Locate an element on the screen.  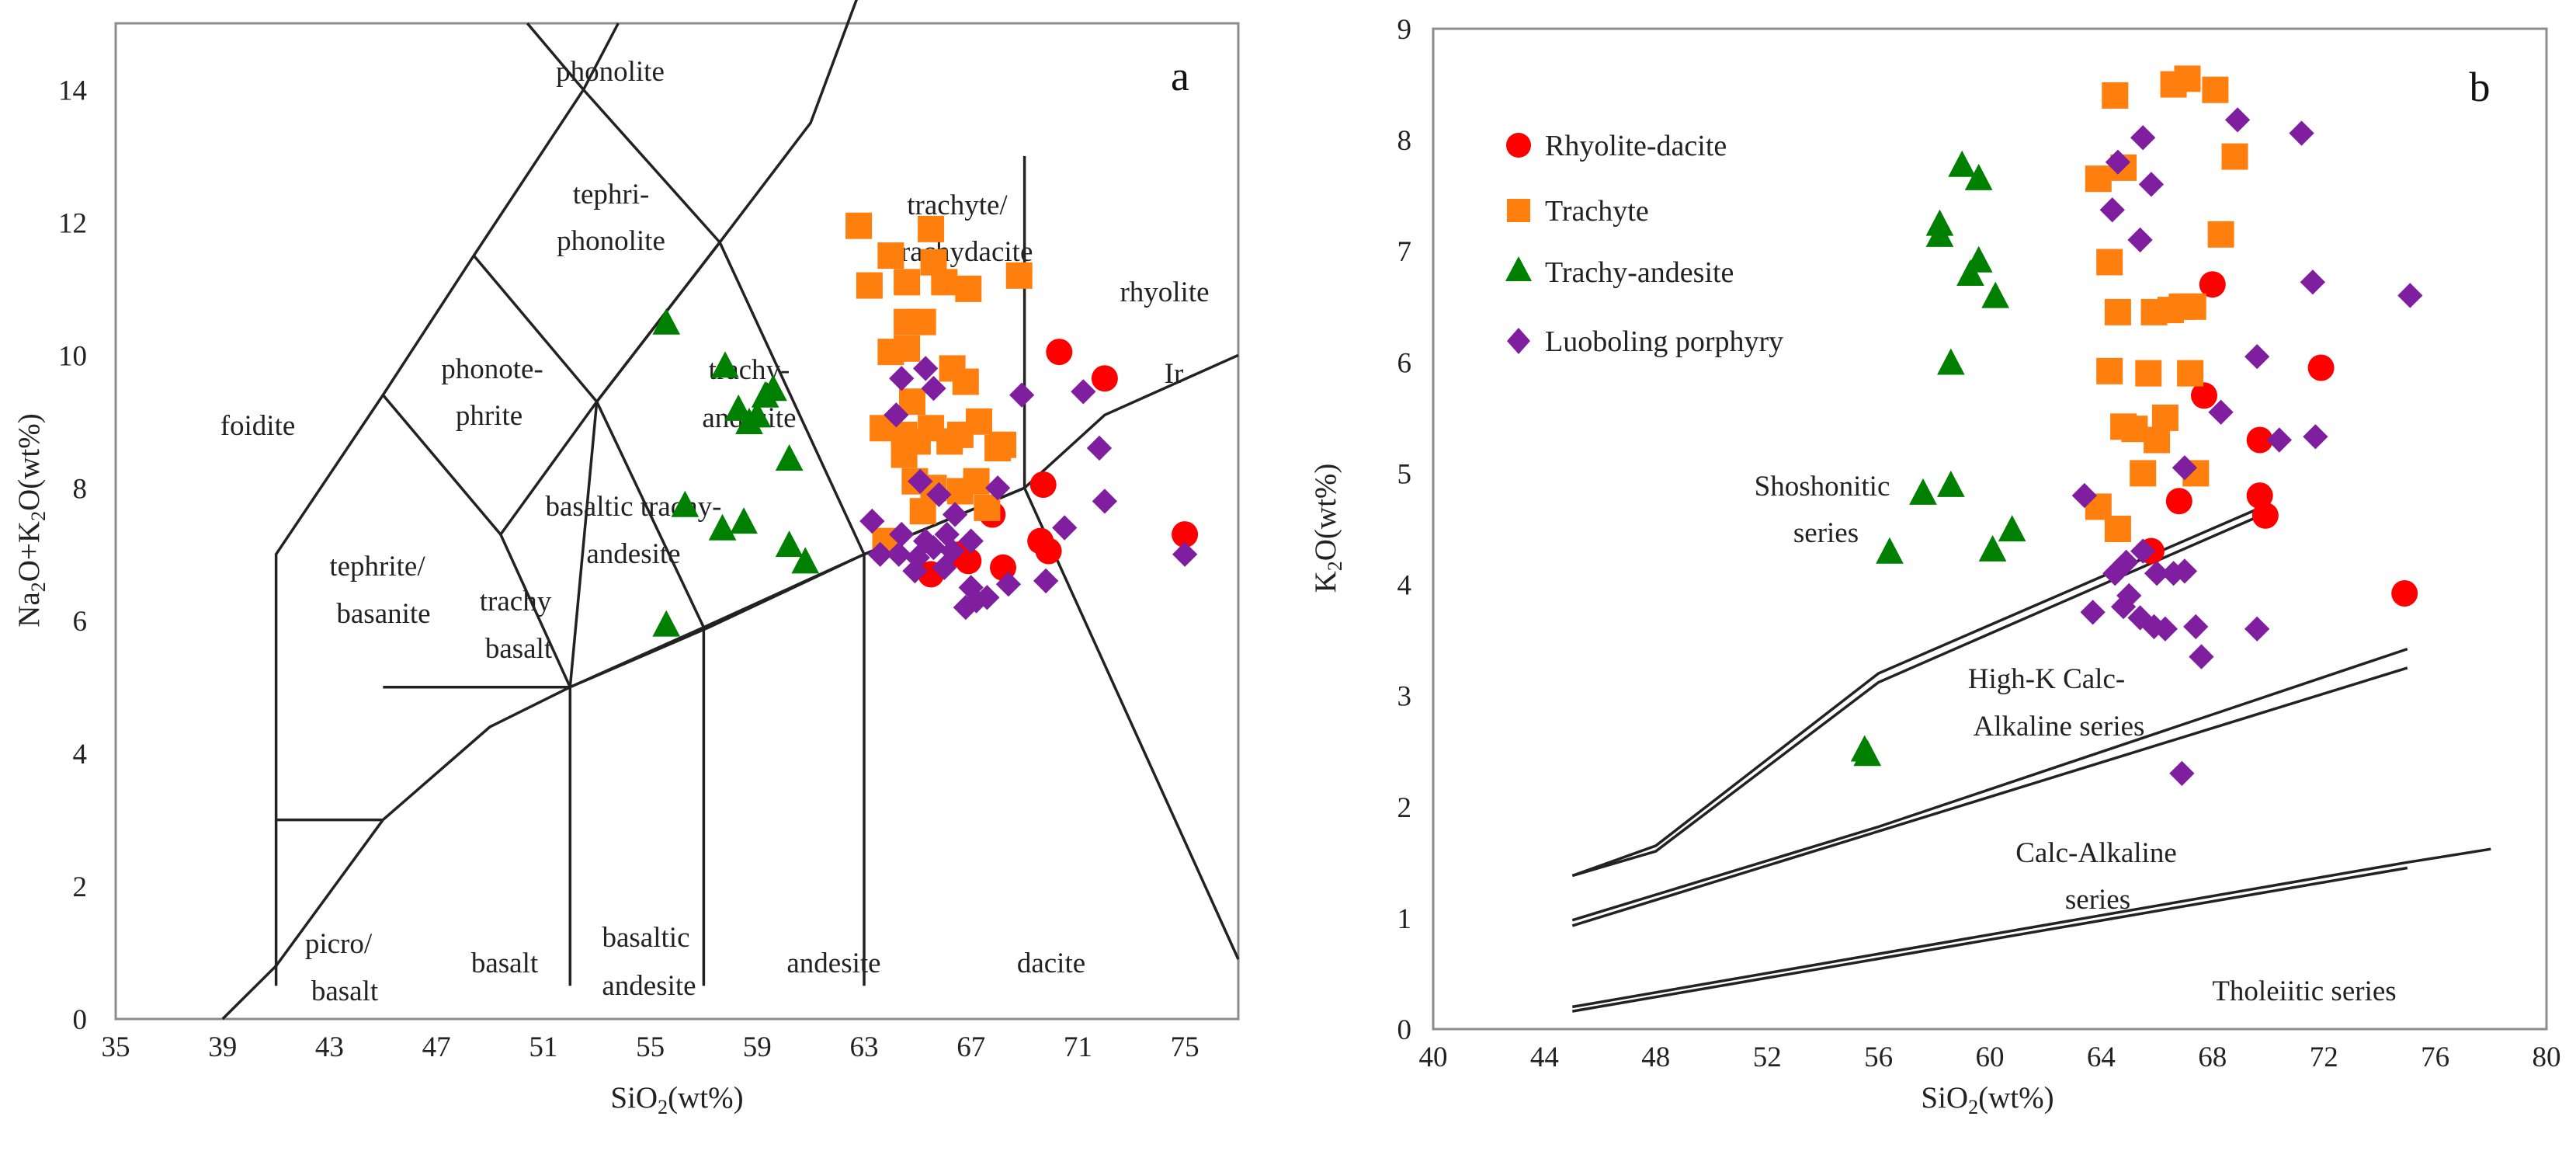
series-label-shoshonitic-2: series is located at coordinates (1826, 533).